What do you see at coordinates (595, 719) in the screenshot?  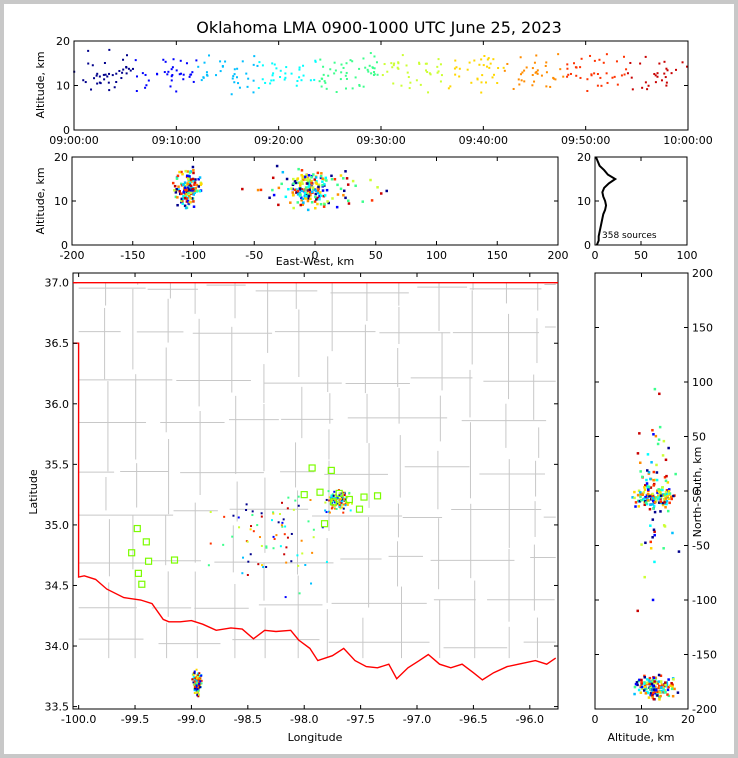 I see `north-south-x-tick-label: 0` at bounding box center [595, 719].